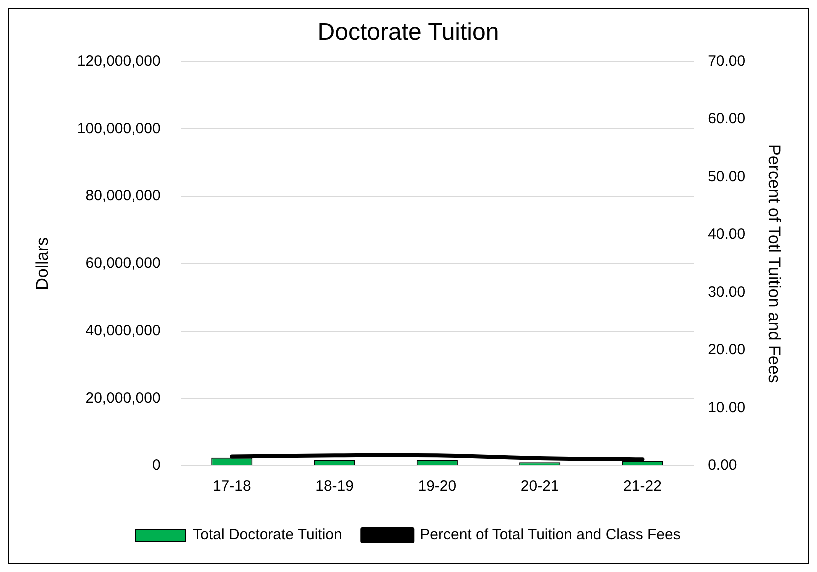 The width and height of the screenshot is (817, 572). Describe the element at coordinates (335, 487) in the screenshot. I see `x-tick-label: 18-19` at that location.